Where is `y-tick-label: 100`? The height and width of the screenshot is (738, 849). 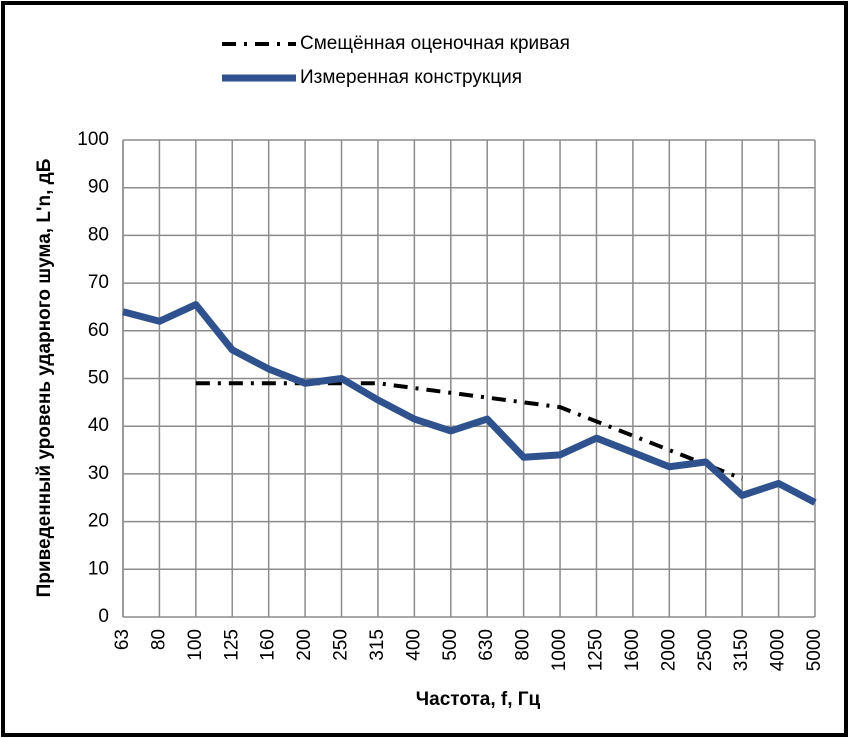 y-tick-label: 100 is located at coordinates (93, 139).